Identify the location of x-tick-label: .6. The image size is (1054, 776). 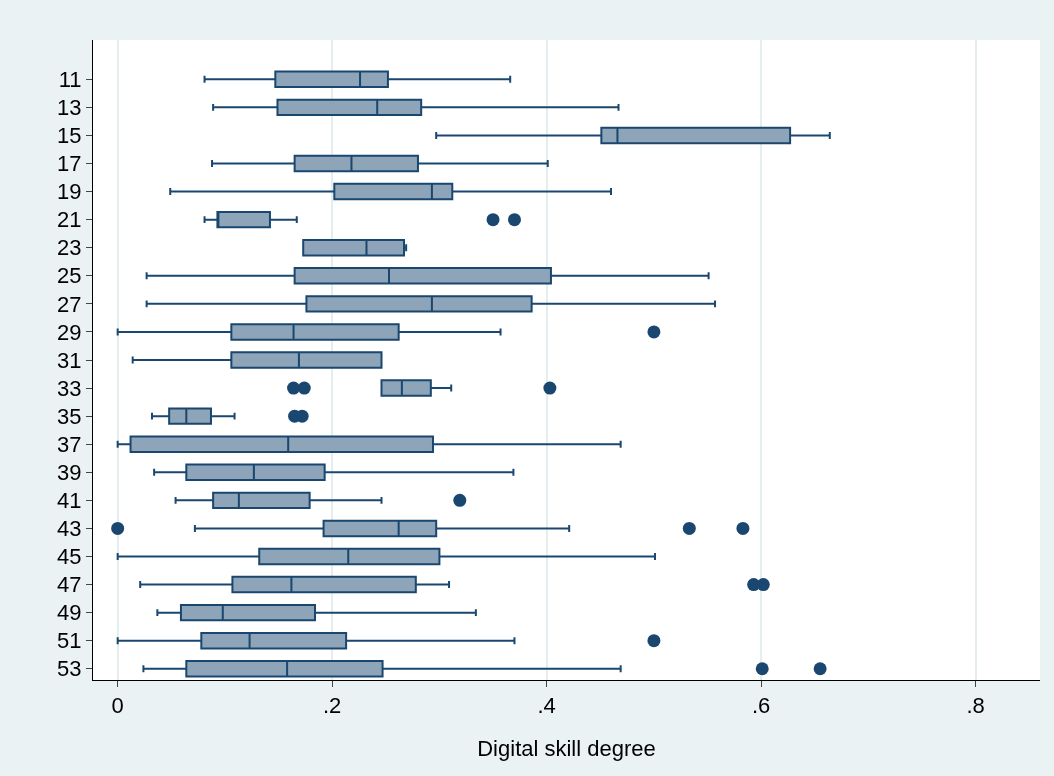
(761, 706).